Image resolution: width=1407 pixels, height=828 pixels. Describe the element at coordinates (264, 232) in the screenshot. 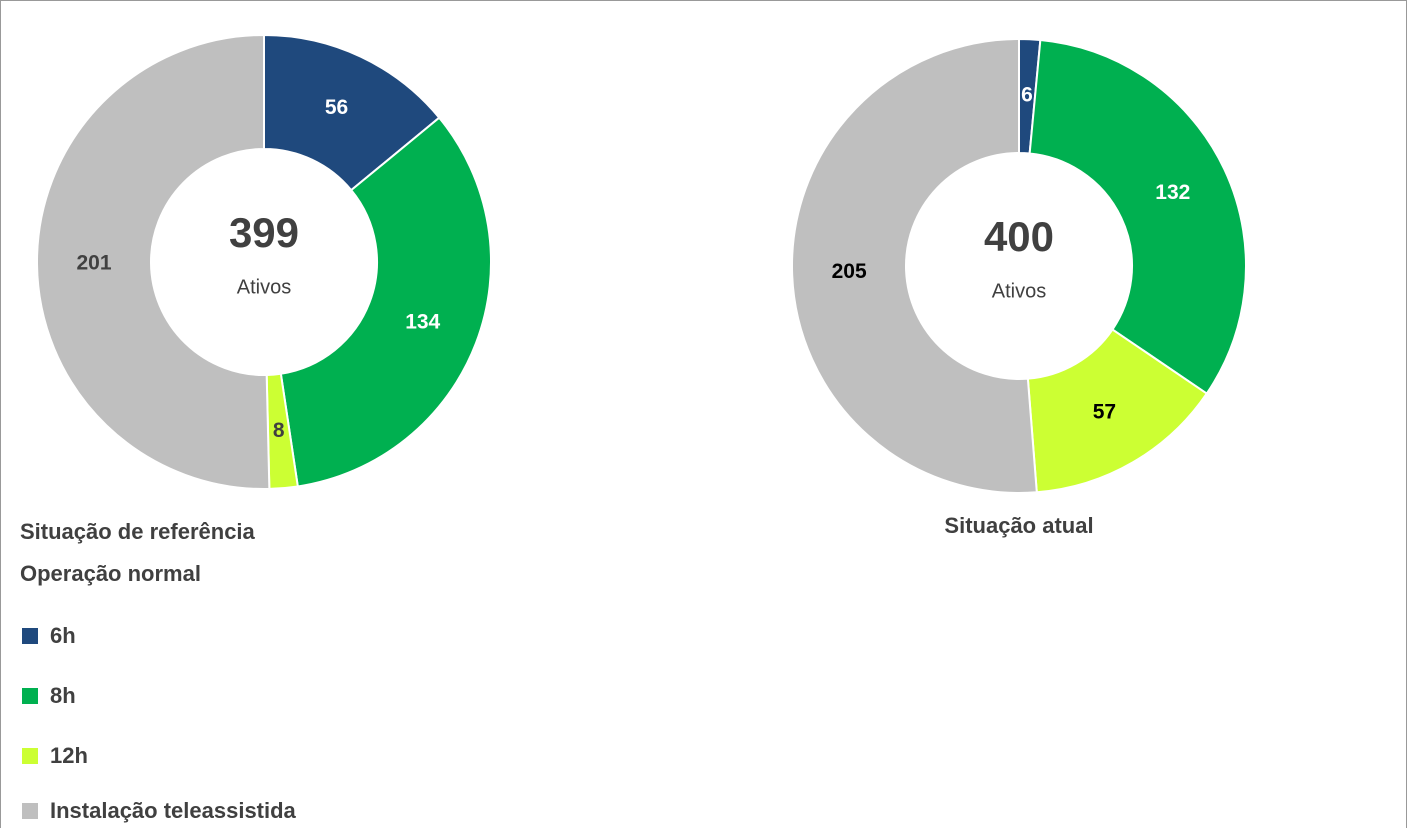

I see `center-value: 399` at that location.